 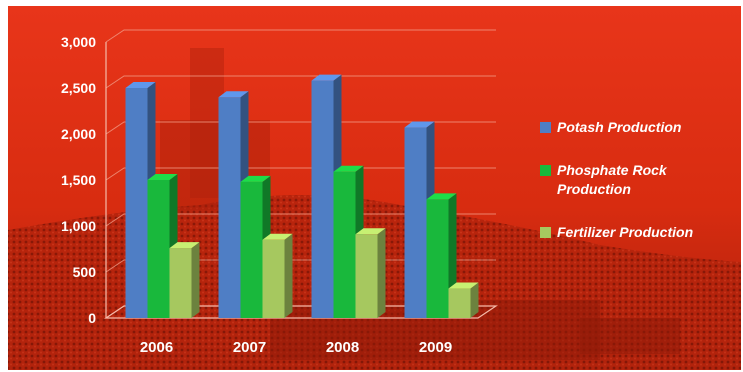 What do you see at coordinates (435, 347) in the screenshot?
I see `x-tick-label: 2009` at bounding box center [435, 347].